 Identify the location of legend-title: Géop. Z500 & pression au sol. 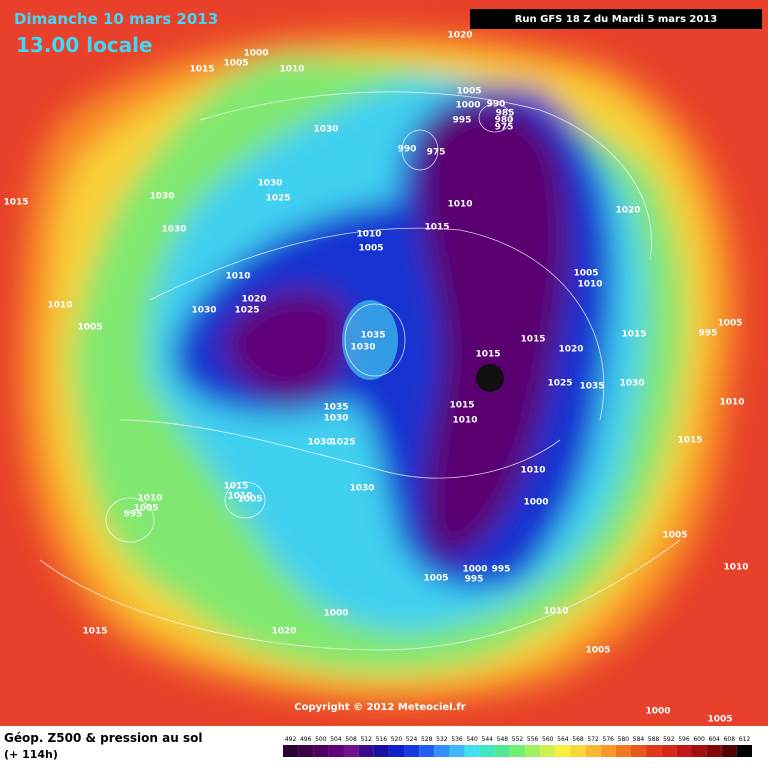
(103, 738).